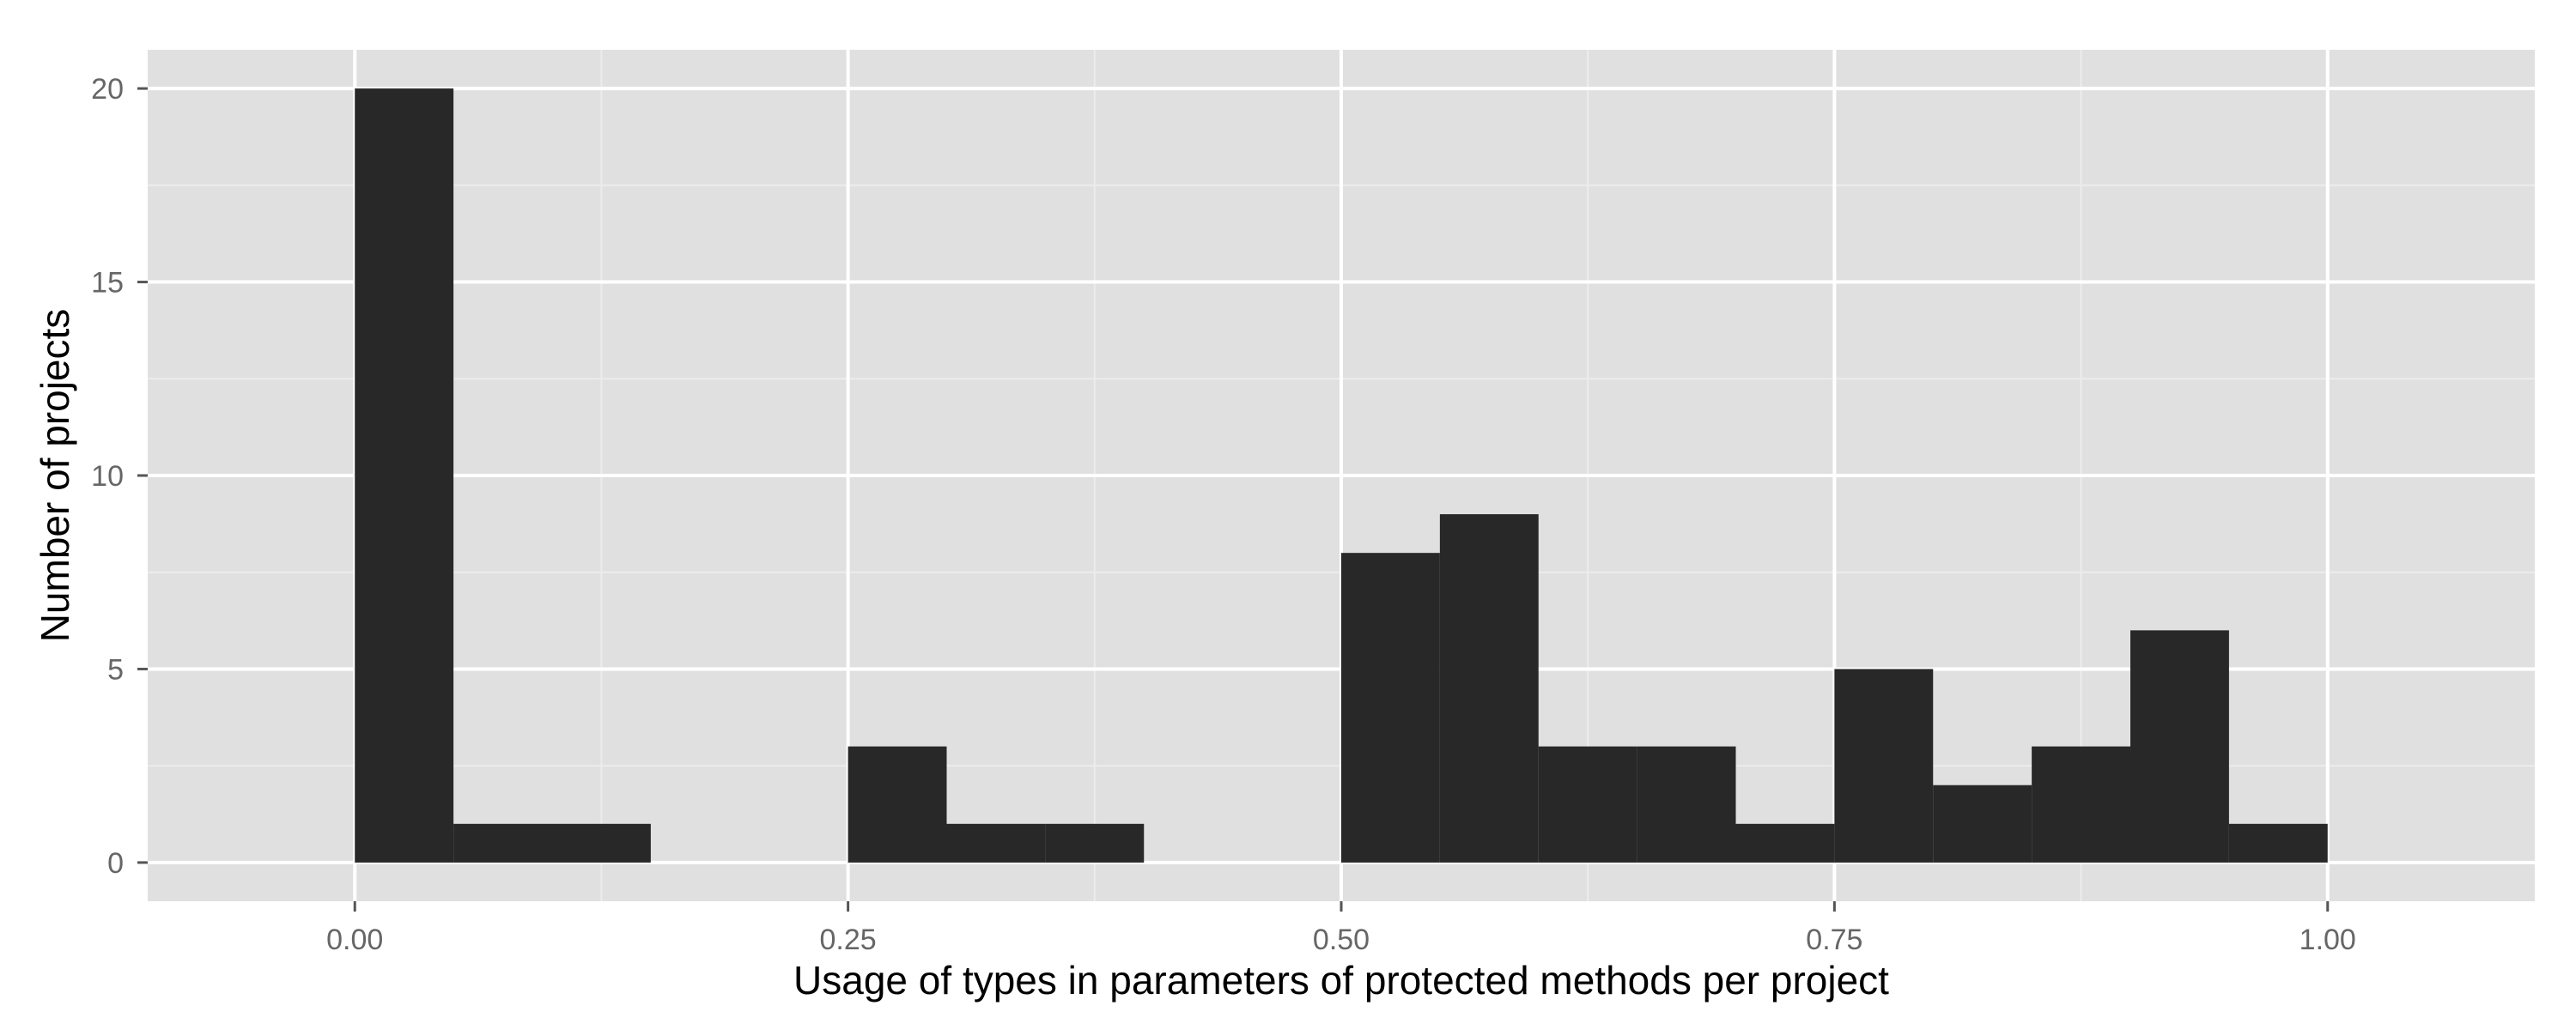  Describe the element at coordinates (107, 476) in the screenshot. I see `y-tick-label: 10` at that location.